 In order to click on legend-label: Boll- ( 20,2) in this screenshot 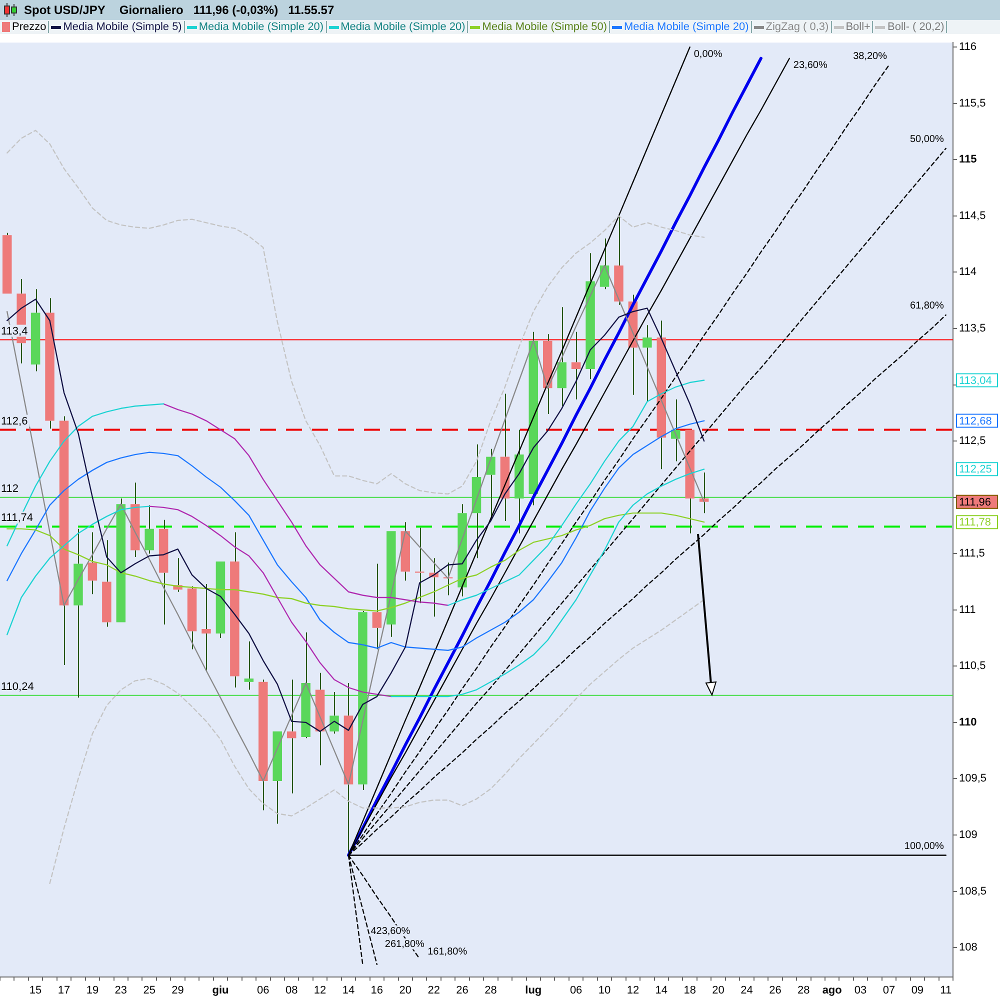, I will do `click(910, 27)`.